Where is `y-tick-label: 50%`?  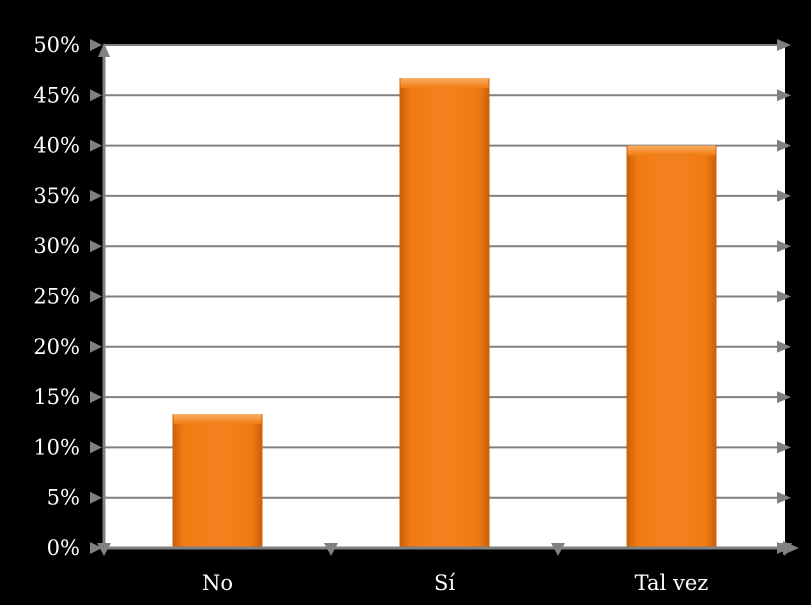 y-tick-label: 50% is located at coordinates (56, 45).